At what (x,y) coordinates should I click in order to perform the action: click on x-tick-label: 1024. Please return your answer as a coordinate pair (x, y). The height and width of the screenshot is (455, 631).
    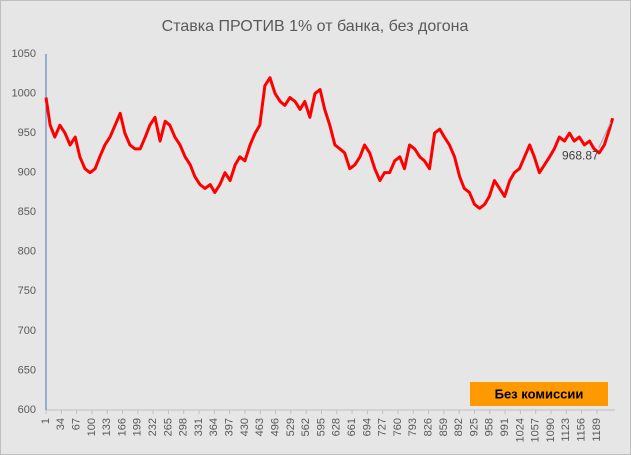
    Looking at the image, I should click on (520, 430).